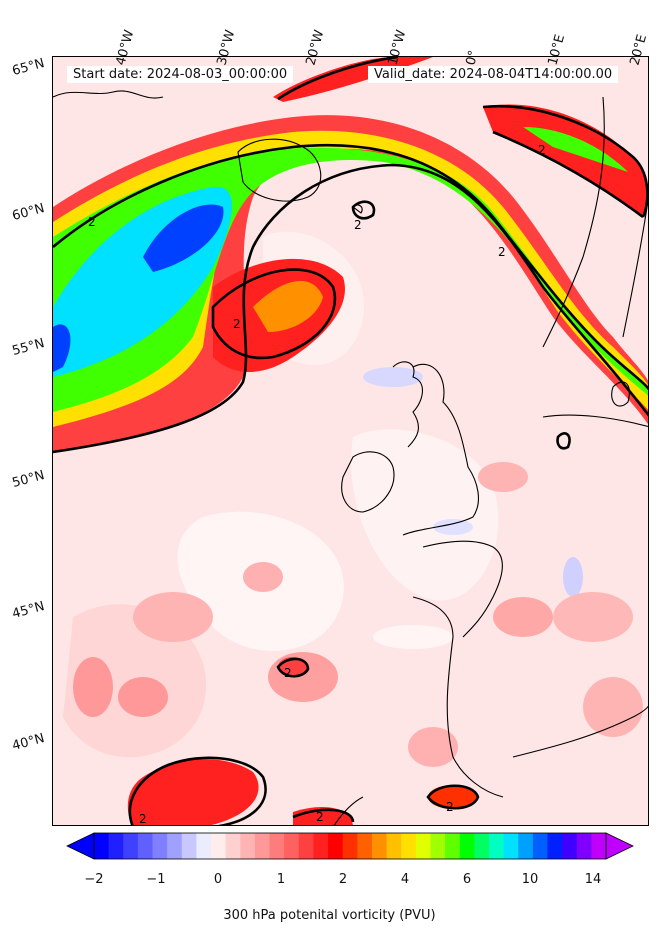 This screenshot has width=659, height=936. What do you see at coordinates (363, 210) in the screenshot?
I see `contour-small-loop` at bounding box center [363, 210].